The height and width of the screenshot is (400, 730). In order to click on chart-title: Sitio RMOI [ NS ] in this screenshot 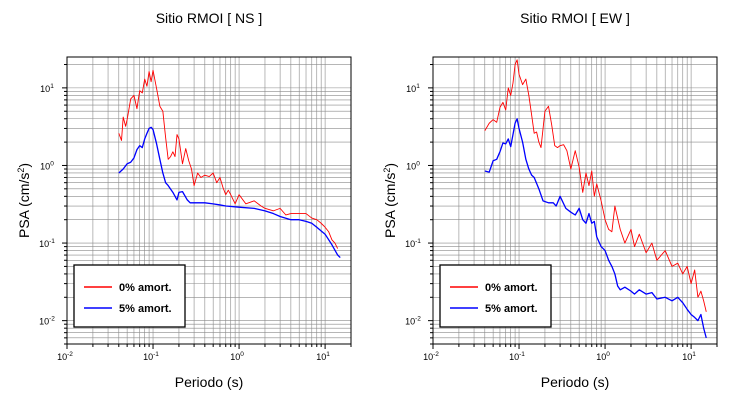, I will do `click(209, 18)`.